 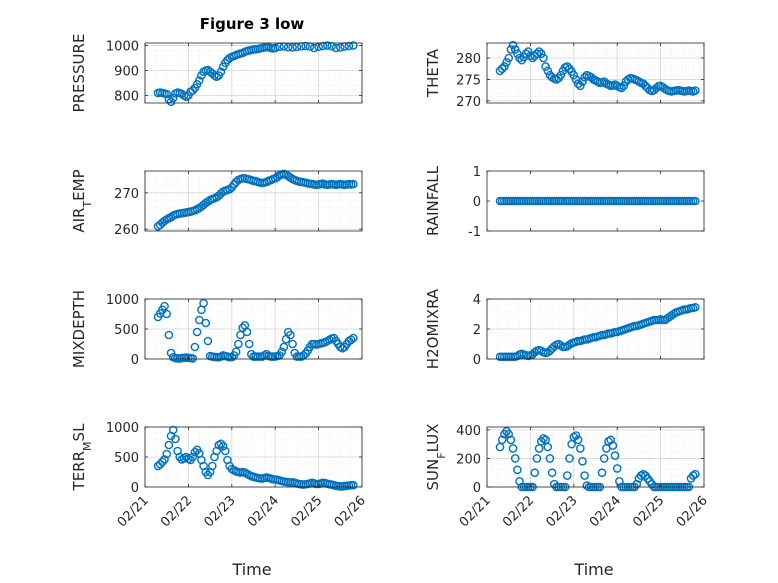 What do you see at coordinates (692, 511) in the screenshot?
I see `x-tick-label: 02/26` at bounding box center [692, 511].